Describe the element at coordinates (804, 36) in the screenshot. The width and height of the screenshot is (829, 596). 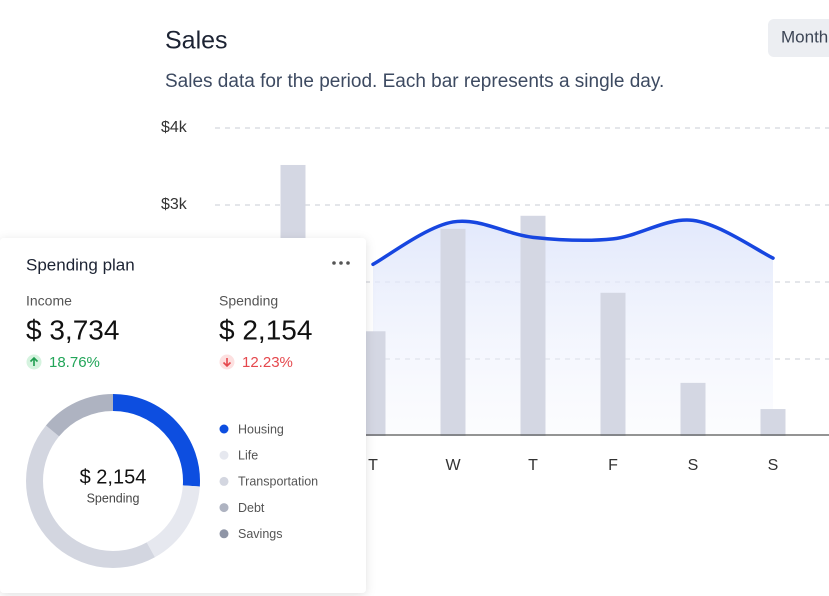
I see `period-button-label: Month` at that location.